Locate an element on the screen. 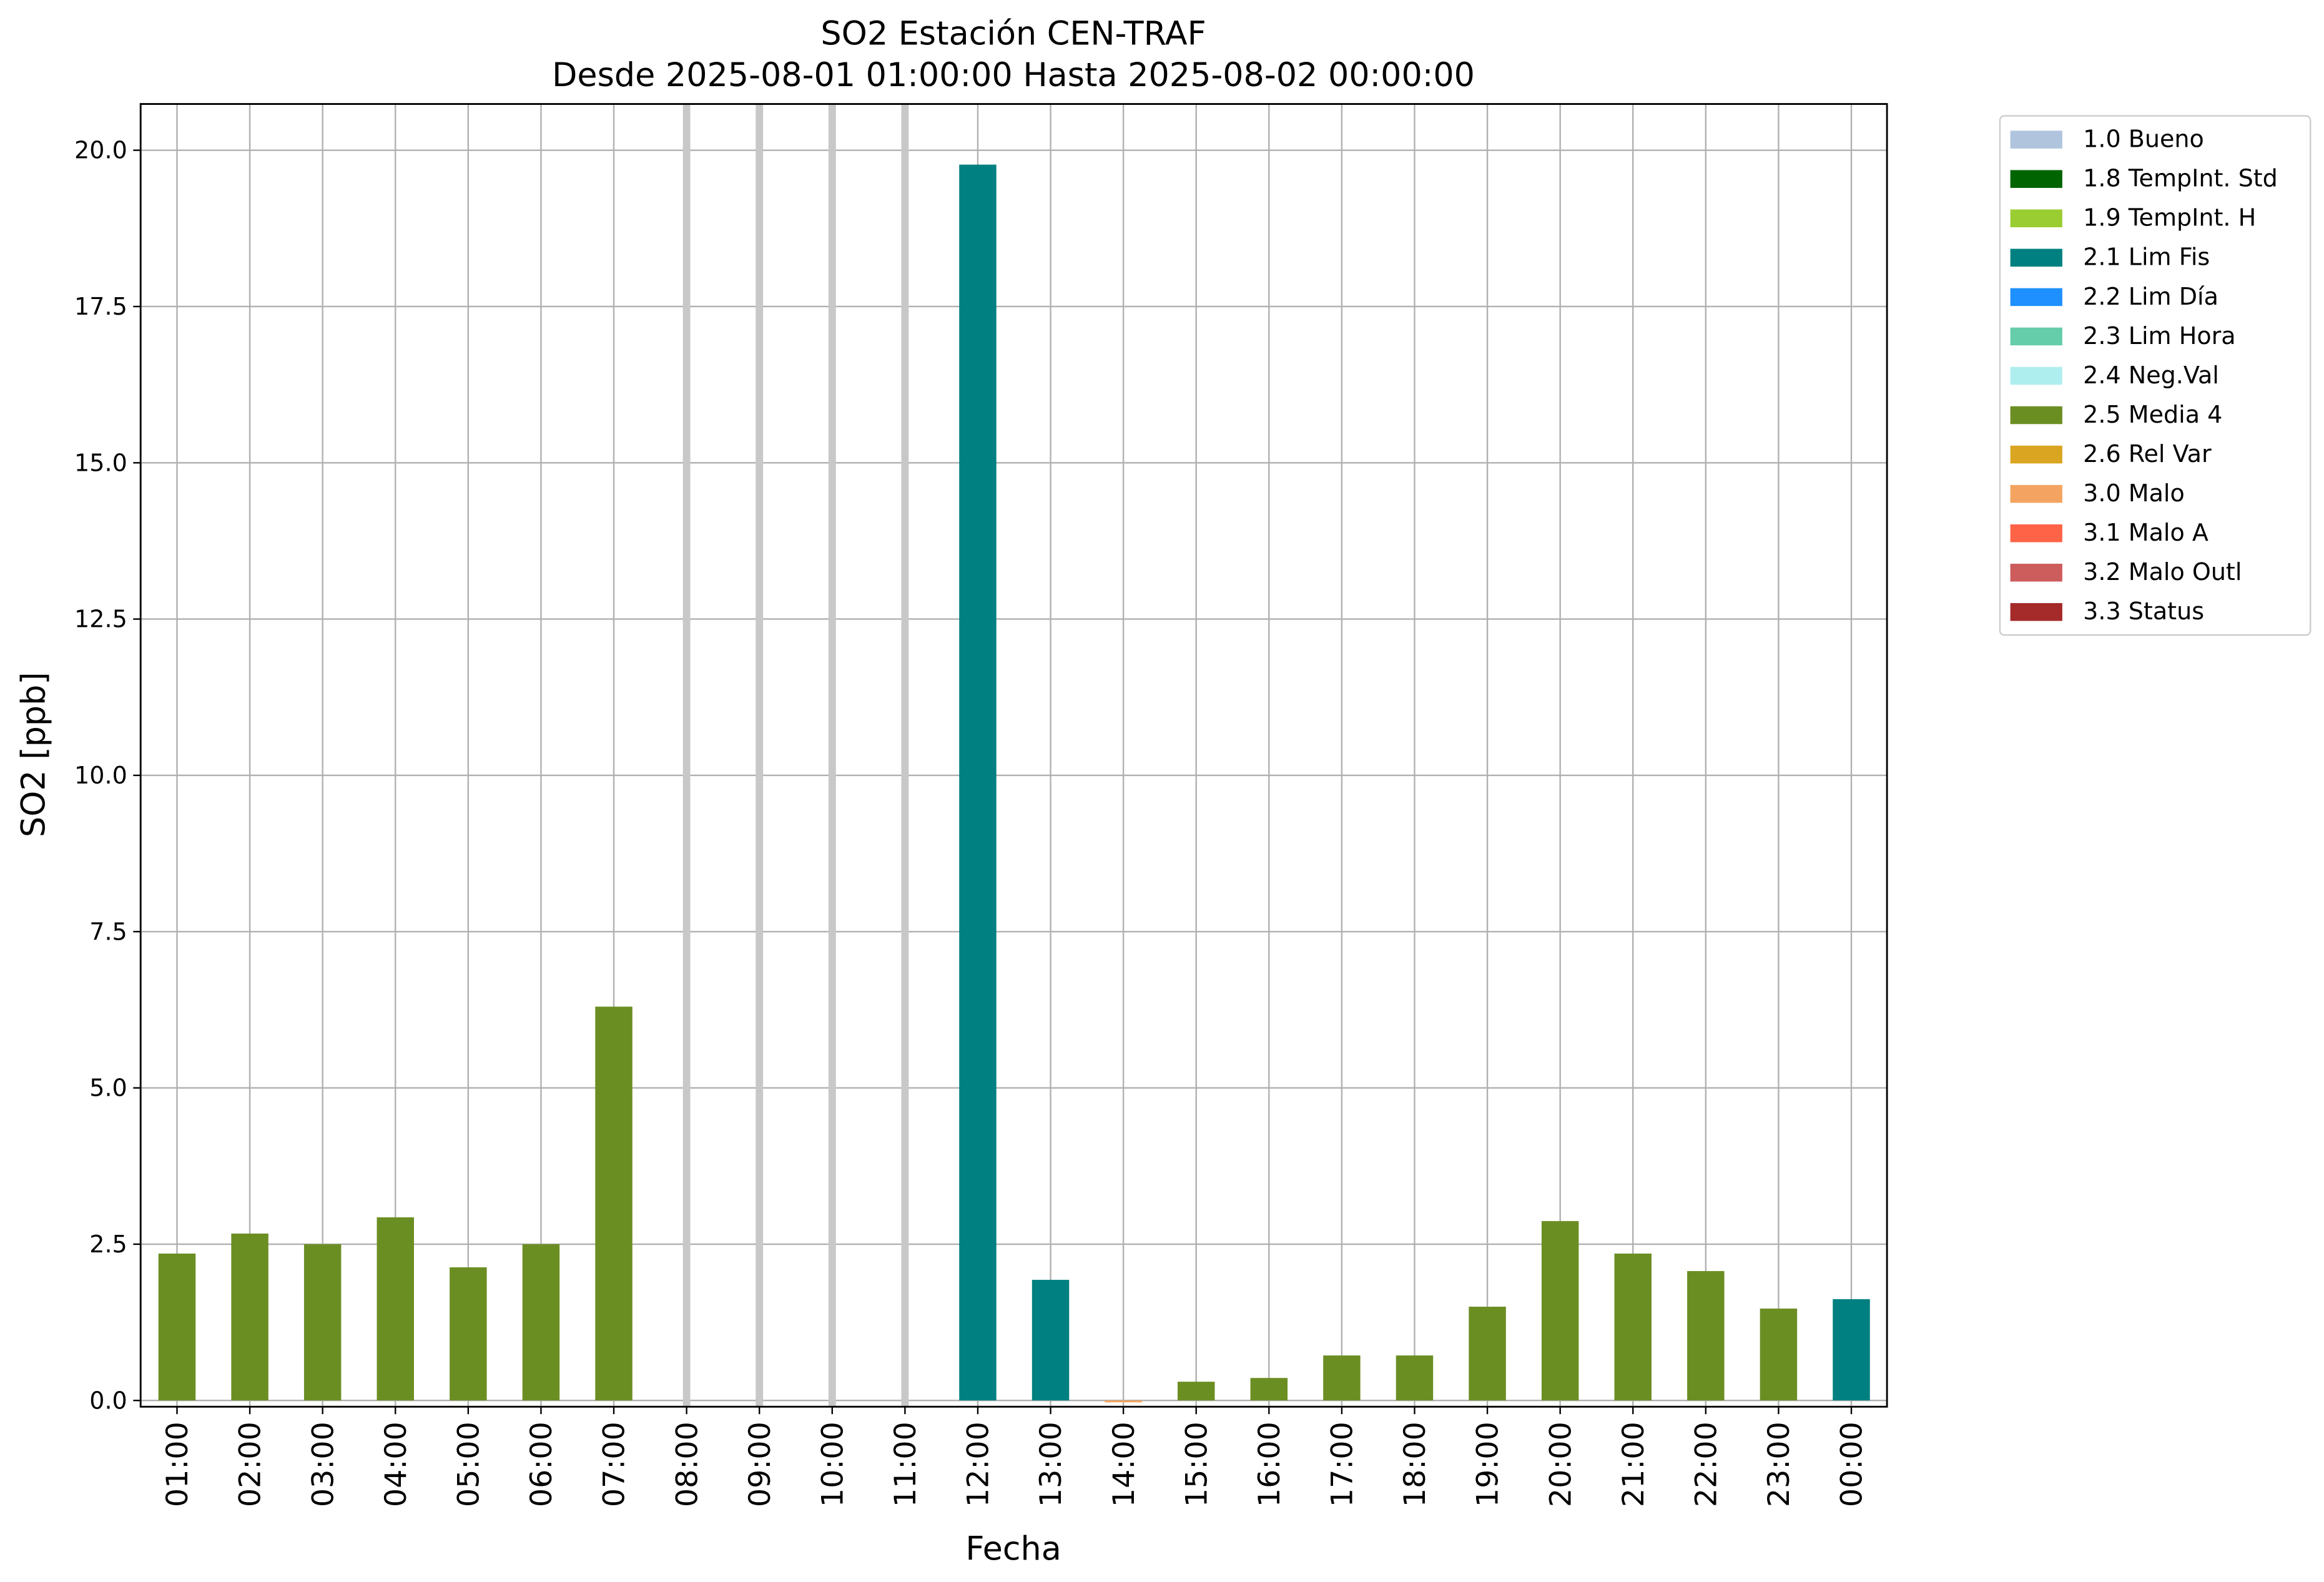 Image resolution: width=2324 pixels, height=1582 pixels. x-tick-label: 05:00 is located at coordinates (469, 1464).